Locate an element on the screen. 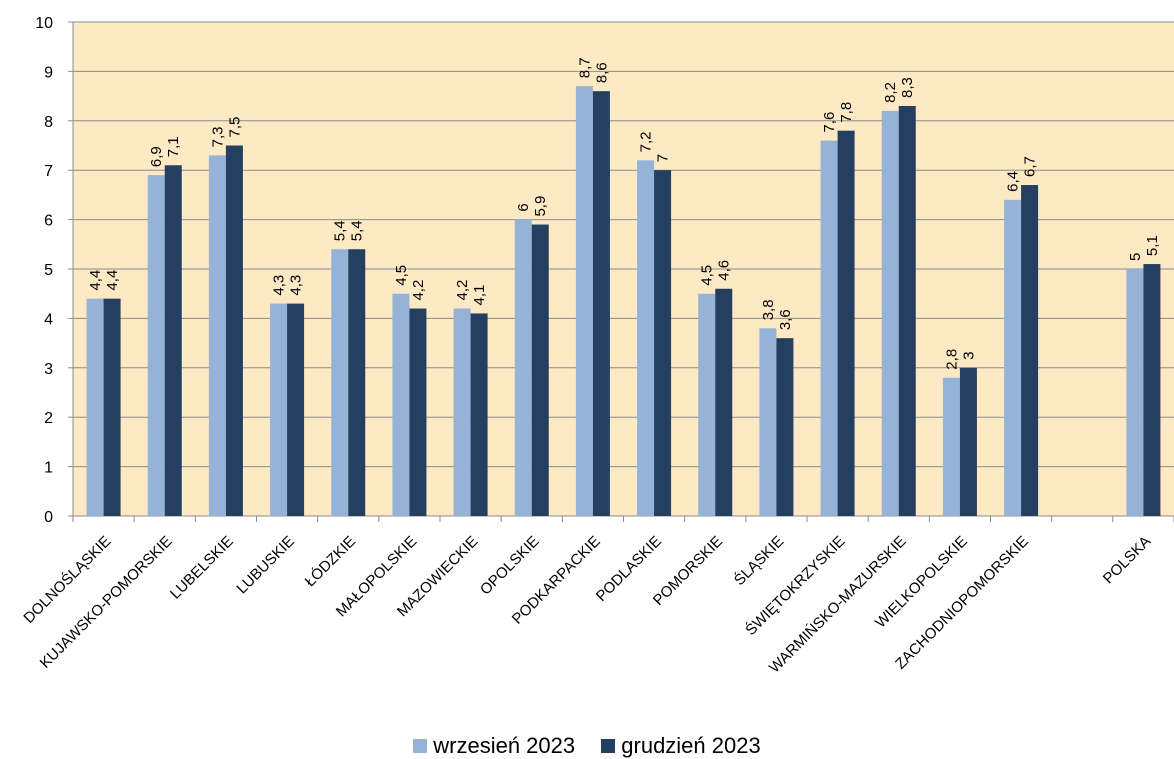 This screenshot has width=1174, height=759. data-label: 7 is located at coordinates (663, 158).